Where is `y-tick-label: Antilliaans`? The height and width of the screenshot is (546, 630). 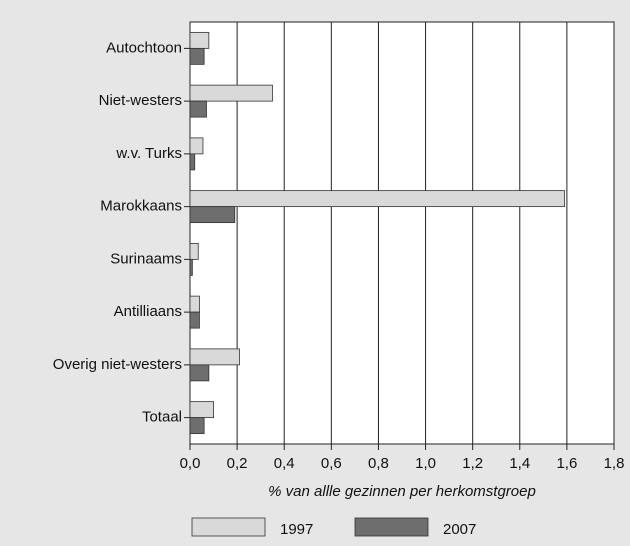
y-tick-label: Antilliaans is located at coordinates (148, 311).